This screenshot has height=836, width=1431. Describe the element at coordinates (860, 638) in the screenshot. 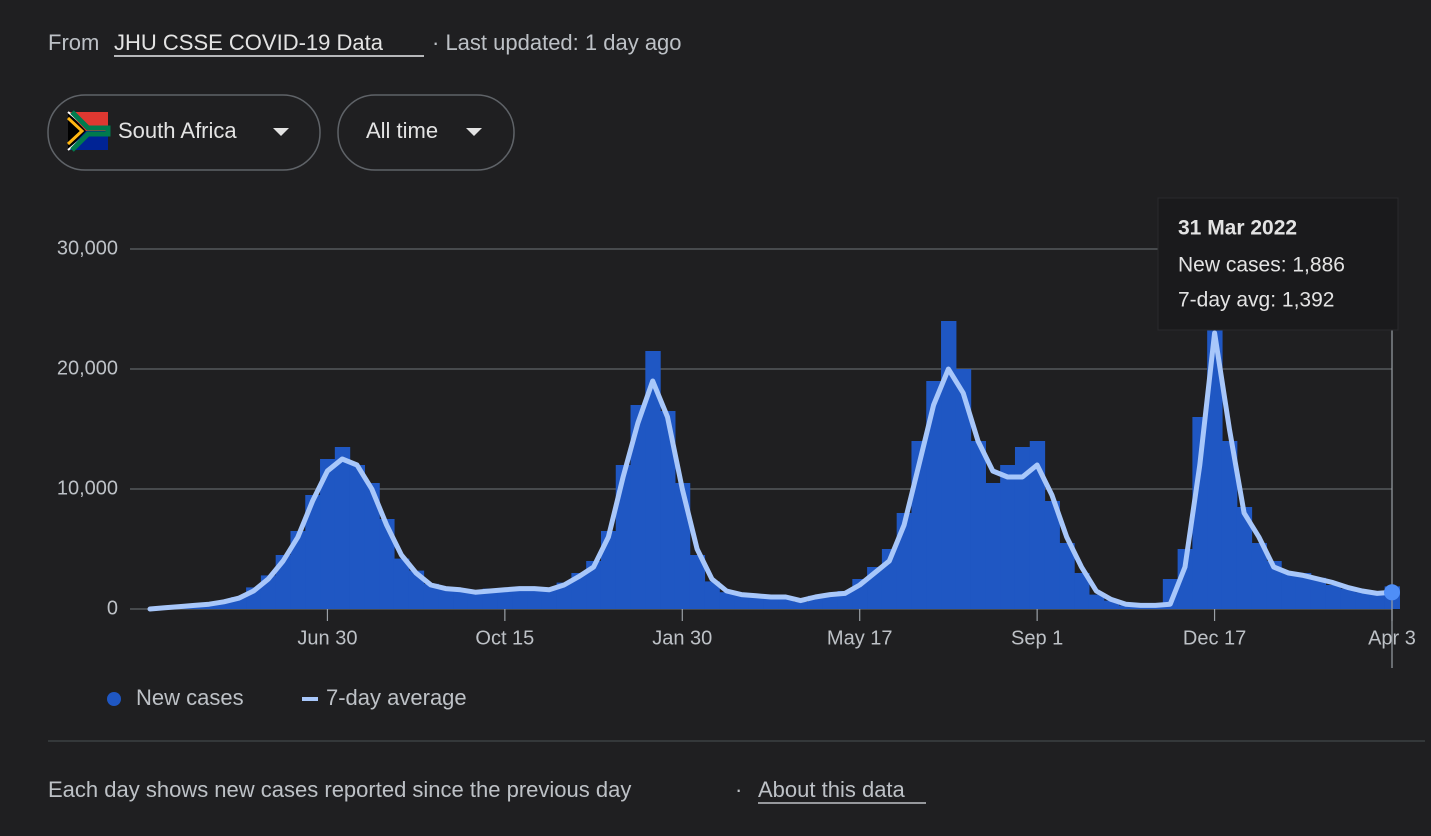

I see `x-tick-label: May 17` at that location.